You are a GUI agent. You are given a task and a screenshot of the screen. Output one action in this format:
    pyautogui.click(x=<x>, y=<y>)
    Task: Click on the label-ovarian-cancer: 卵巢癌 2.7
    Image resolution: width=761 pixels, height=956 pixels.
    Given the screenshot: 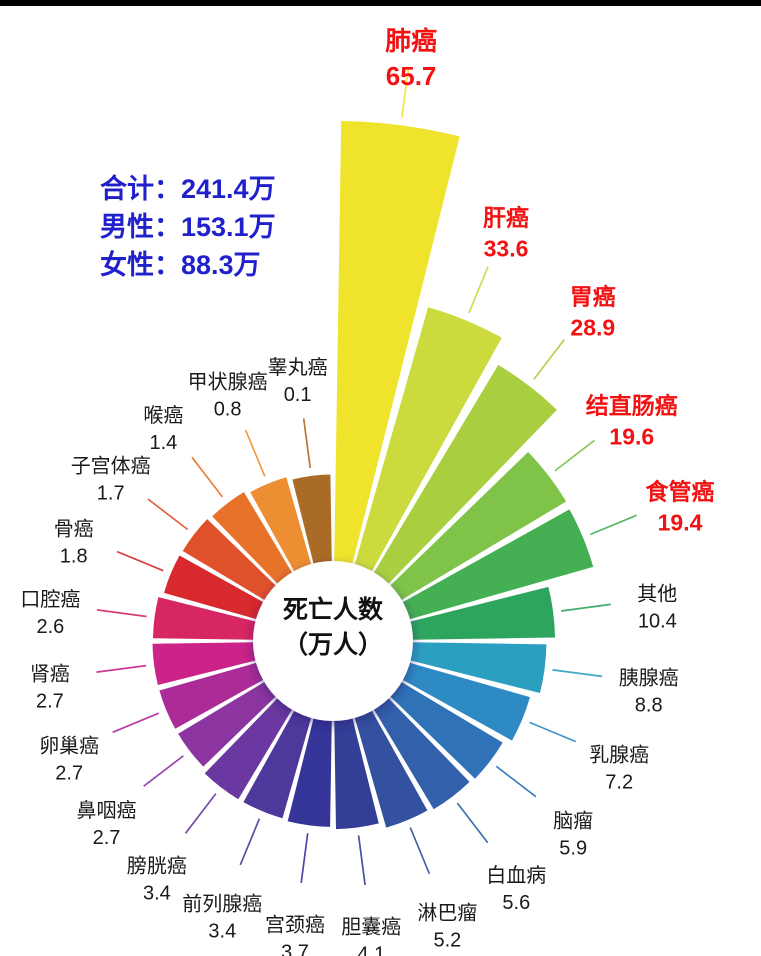 What is the action you would take?
    pyautogui.click(x=69, y=759)
    